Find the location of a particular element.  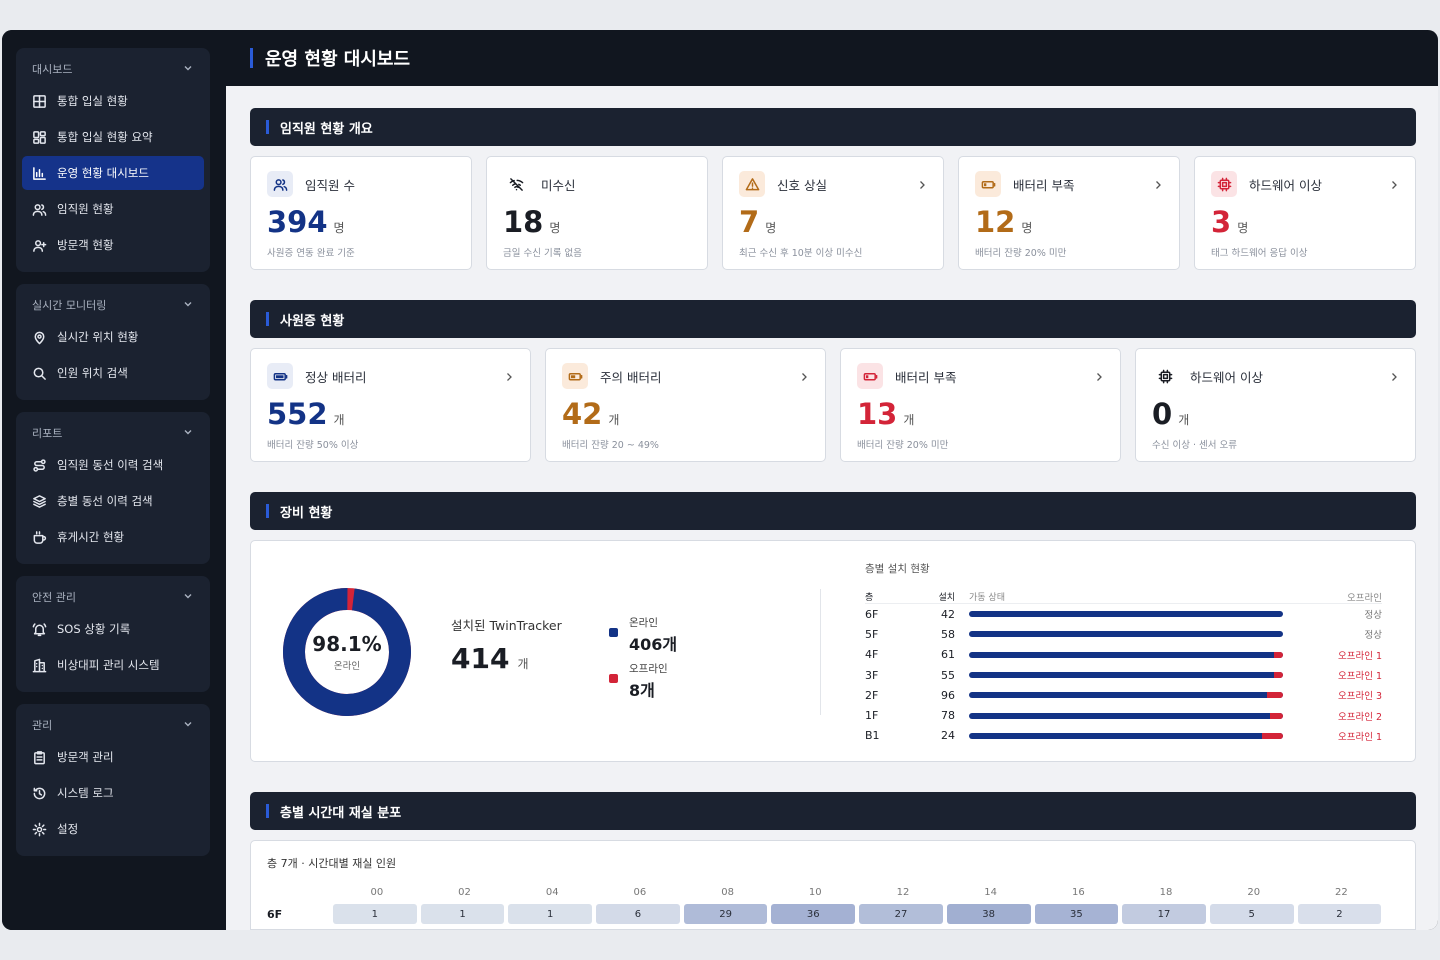

floor-name: 1F is located at coordinates (872, 716).